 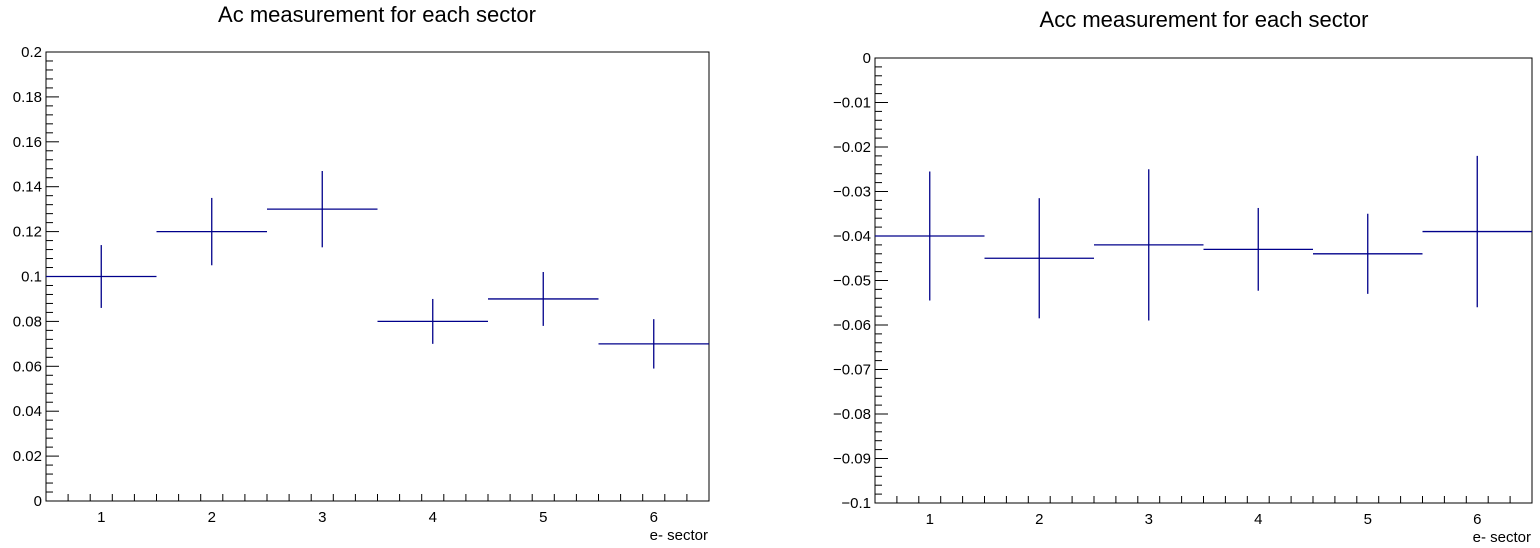 I want to click on y-tick-label: −0.03, so click(x=852, y=192).